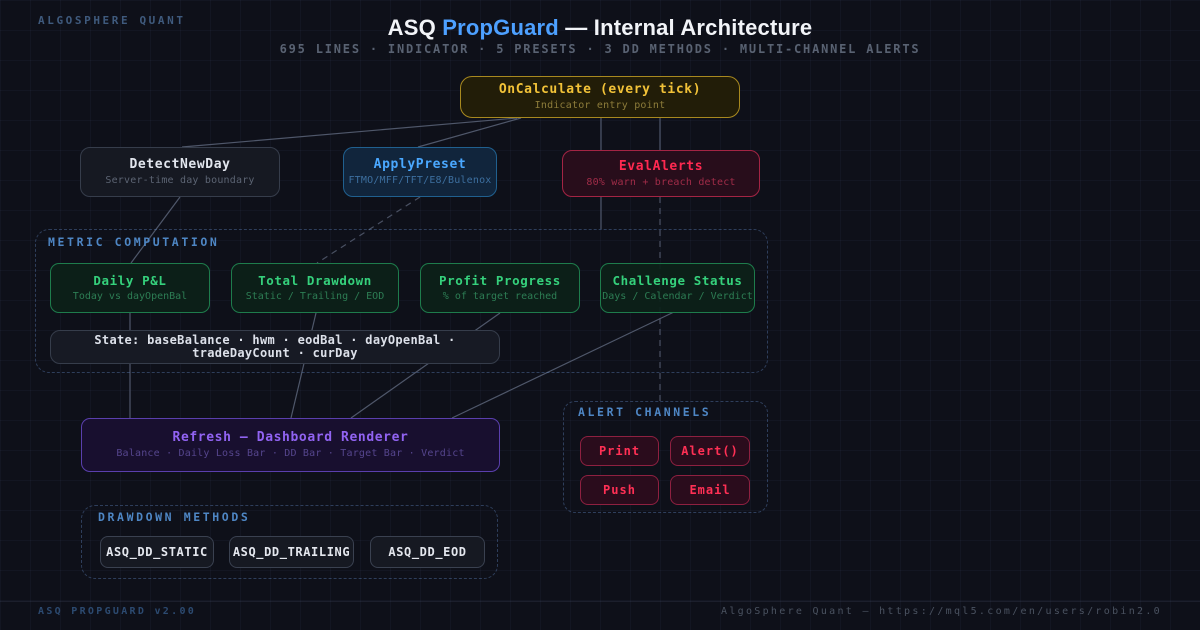  What do you see at coordinates (134, 242) in the screenshot?
I see `metric-computation-label: METRIC COMPUTATION` at bounding box center [134, 242].